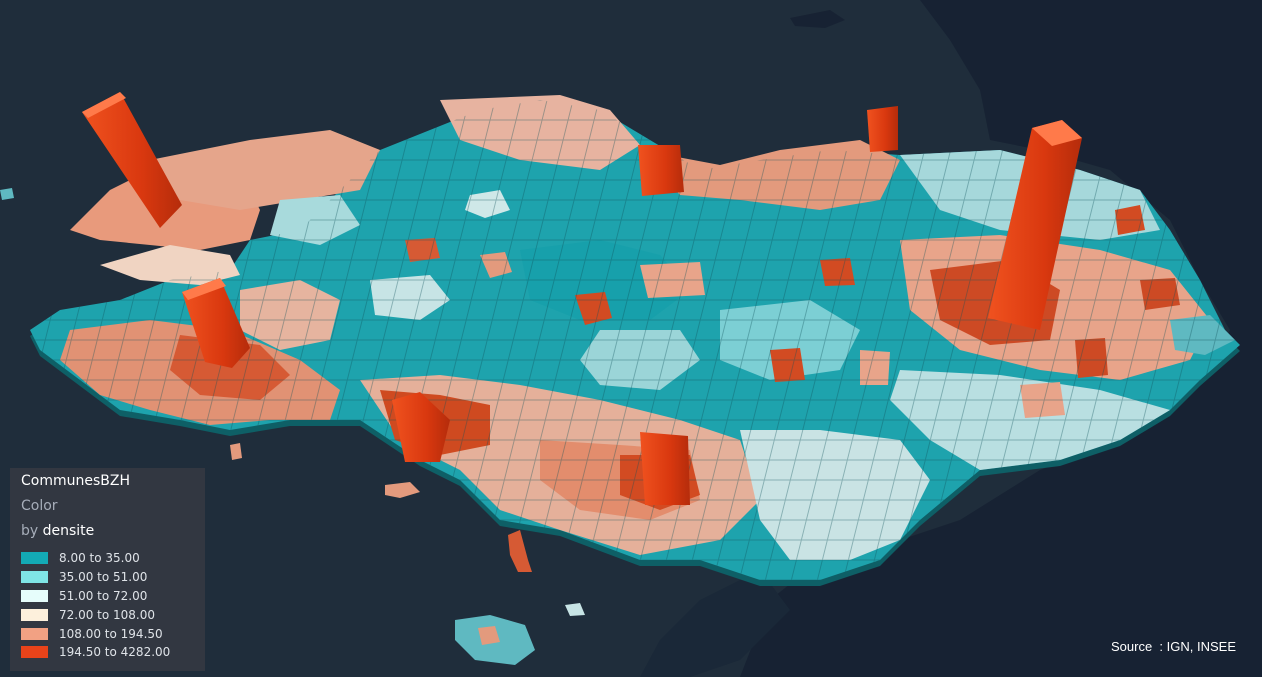  I want to click on legend-class: 51.00 to 72.00, so click(107, 596).